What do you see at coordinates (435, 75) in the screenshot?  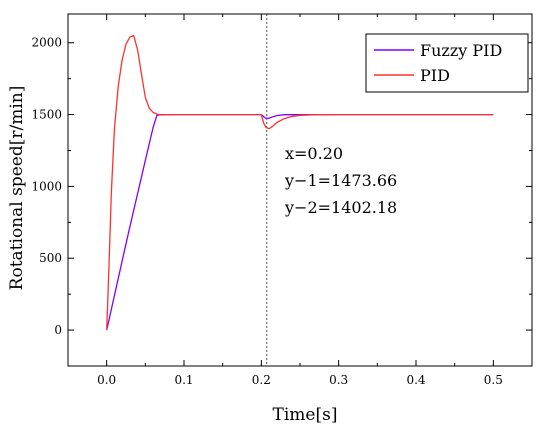 I see `legend-label-pid: PID` at bounding box center [435, 75].